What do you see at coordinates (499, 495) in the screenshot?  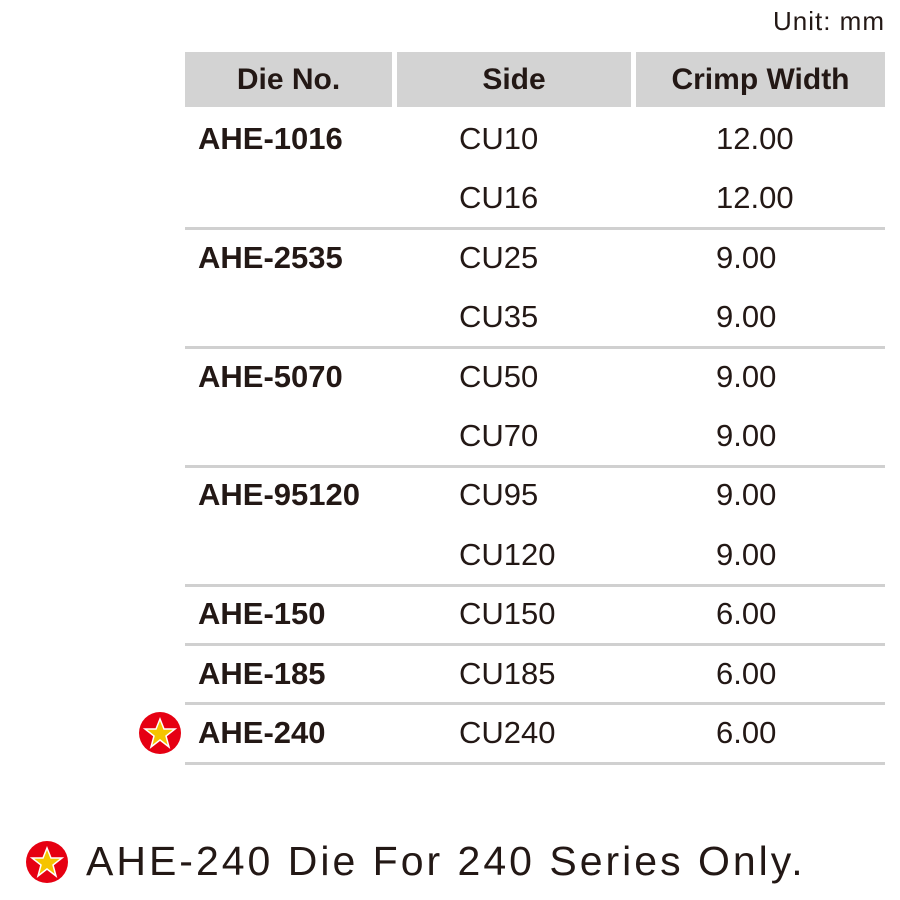 I see `side: CU95` at bounding box center [499, 495].